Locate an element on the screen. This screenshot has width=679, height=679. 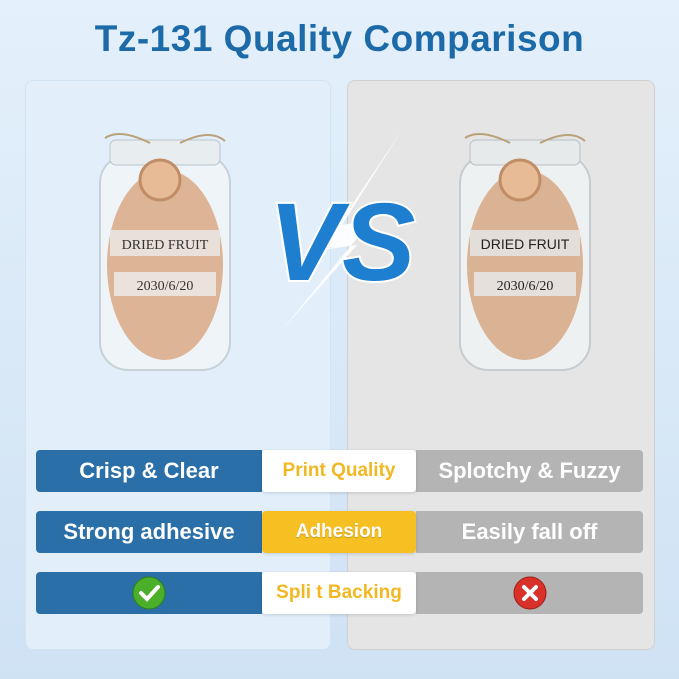
vs-graphic: VS is located at coordinates (342, 230).